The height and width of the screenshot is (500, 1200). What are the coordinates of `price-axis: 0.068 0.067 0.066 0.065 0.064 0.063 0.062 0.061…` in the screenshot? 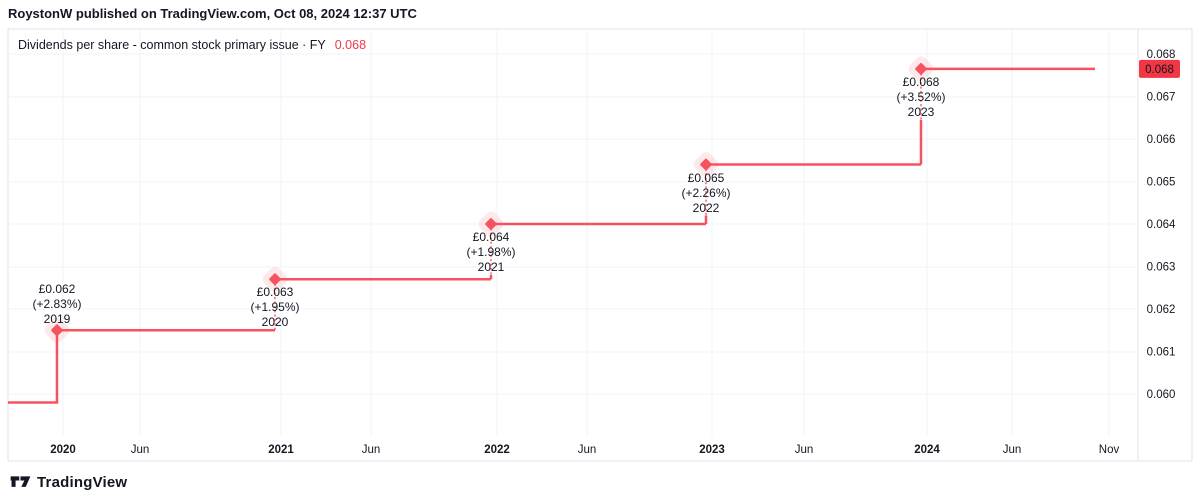 It's located at (1159, 225).